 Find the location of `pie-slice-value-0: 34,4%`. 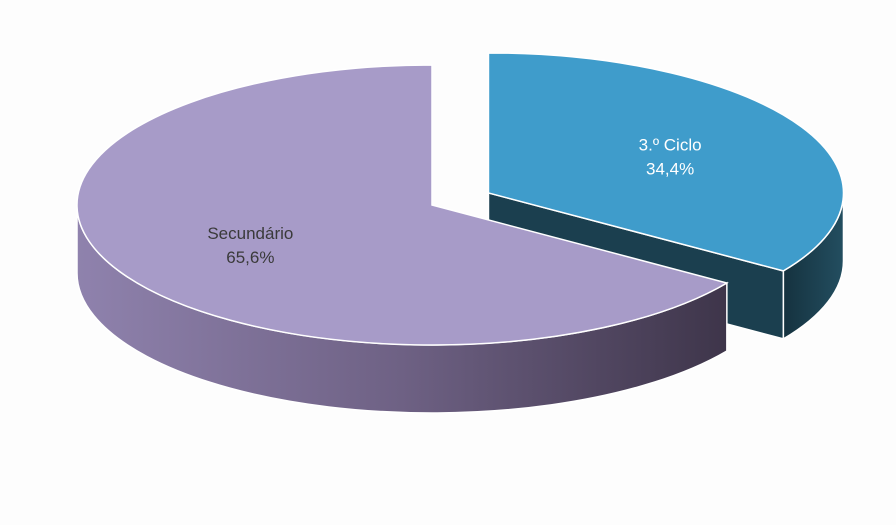

pie-slice-value-0: 34,4% is located at coordinates (670, 169).